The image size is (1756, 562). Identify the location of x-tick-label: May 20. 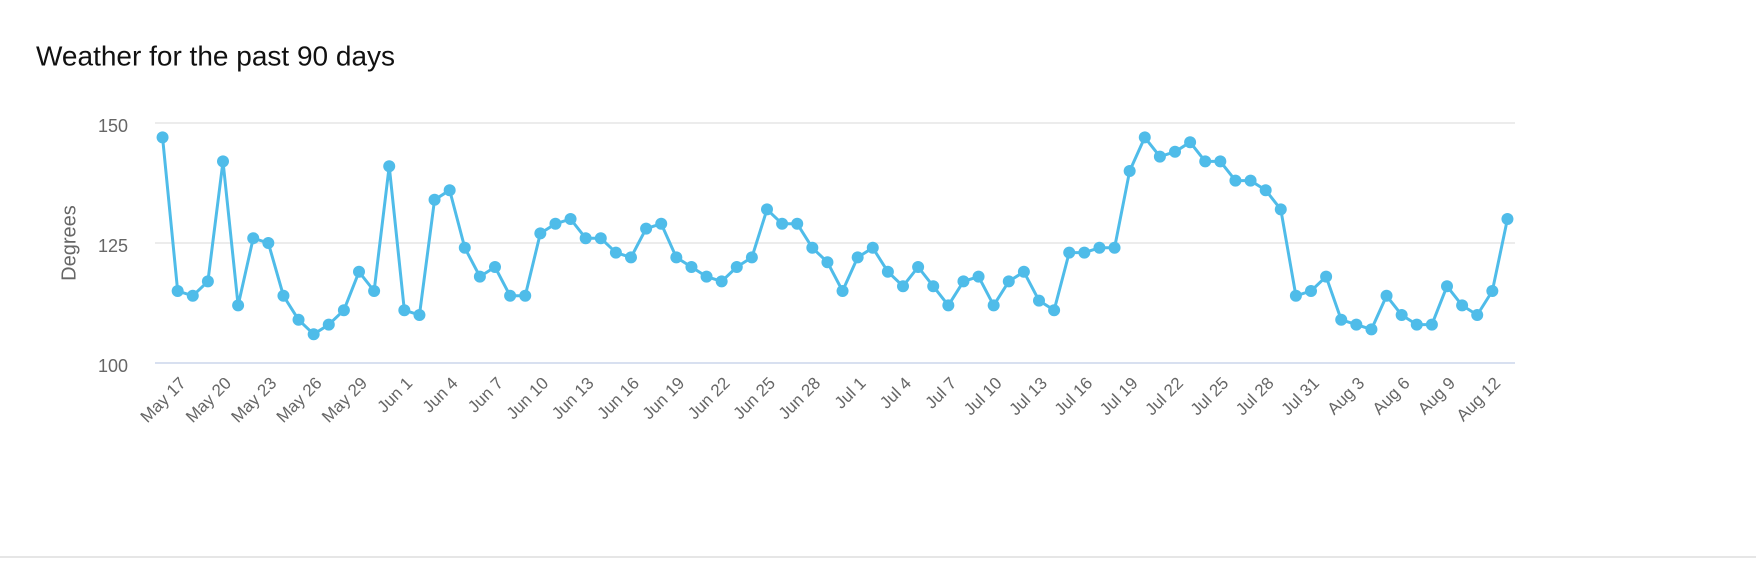
(208, 400).